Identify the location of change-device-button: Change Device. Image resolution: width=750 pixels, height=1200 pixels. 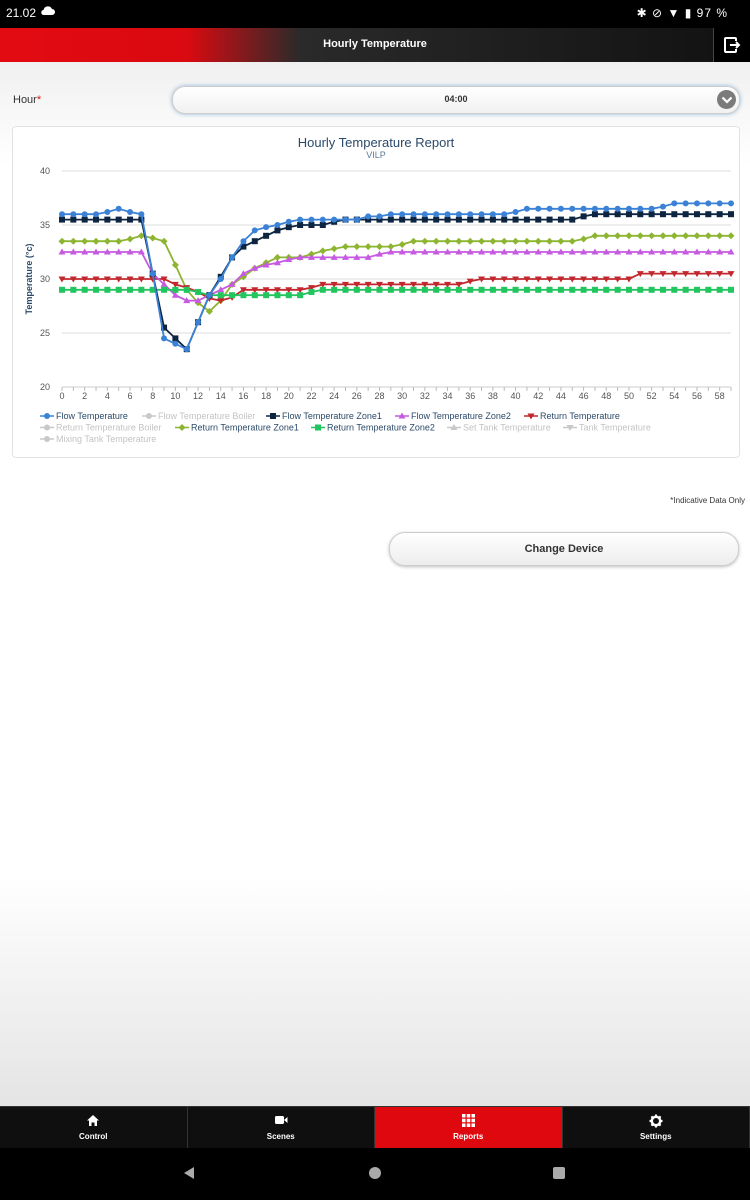
(564, 549).